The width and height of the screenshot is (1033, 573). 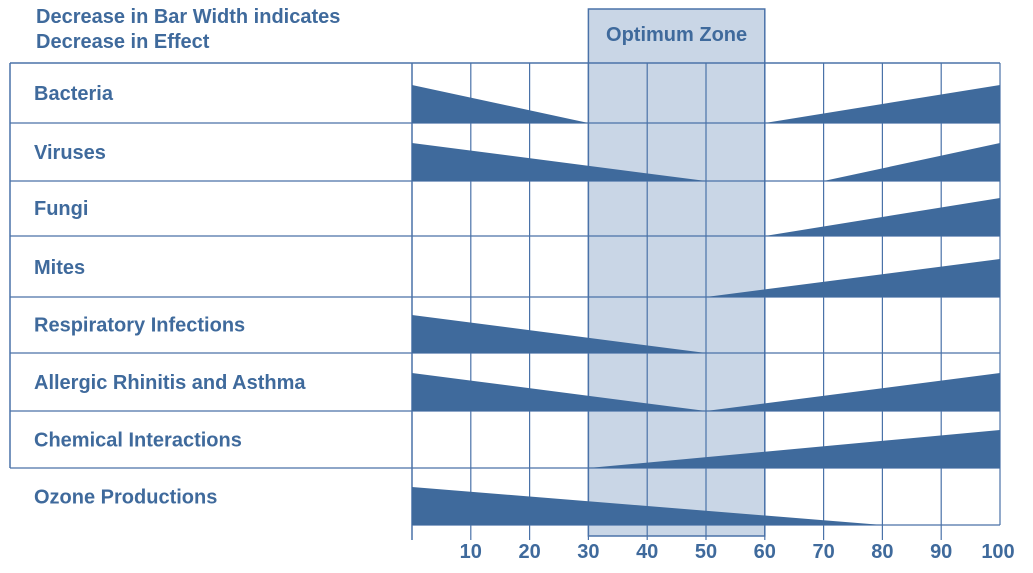 I want to click on category-label: Ozone Productions, so click(x=125, y=497).